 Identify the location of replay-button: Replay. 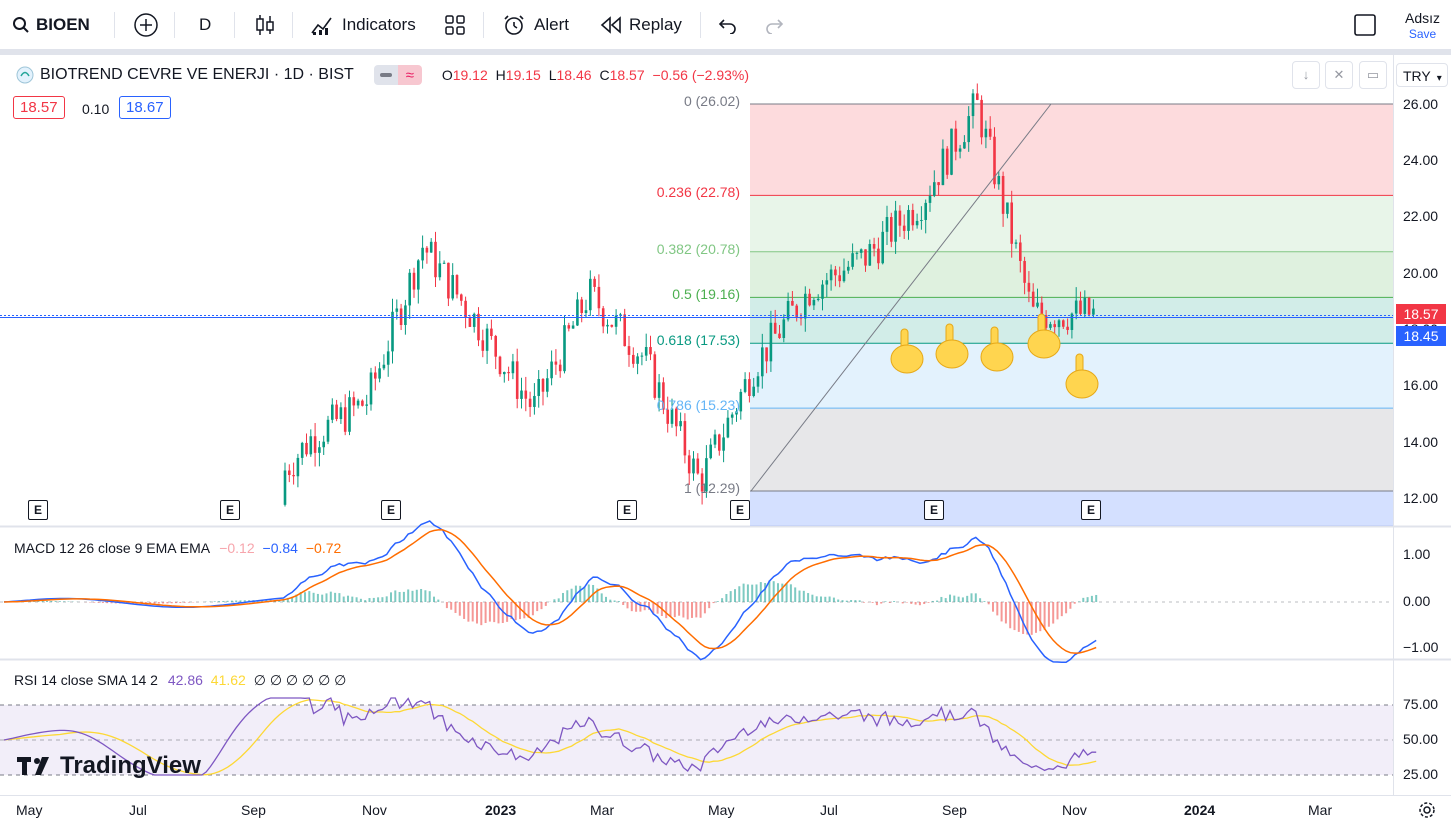
(641, 24).